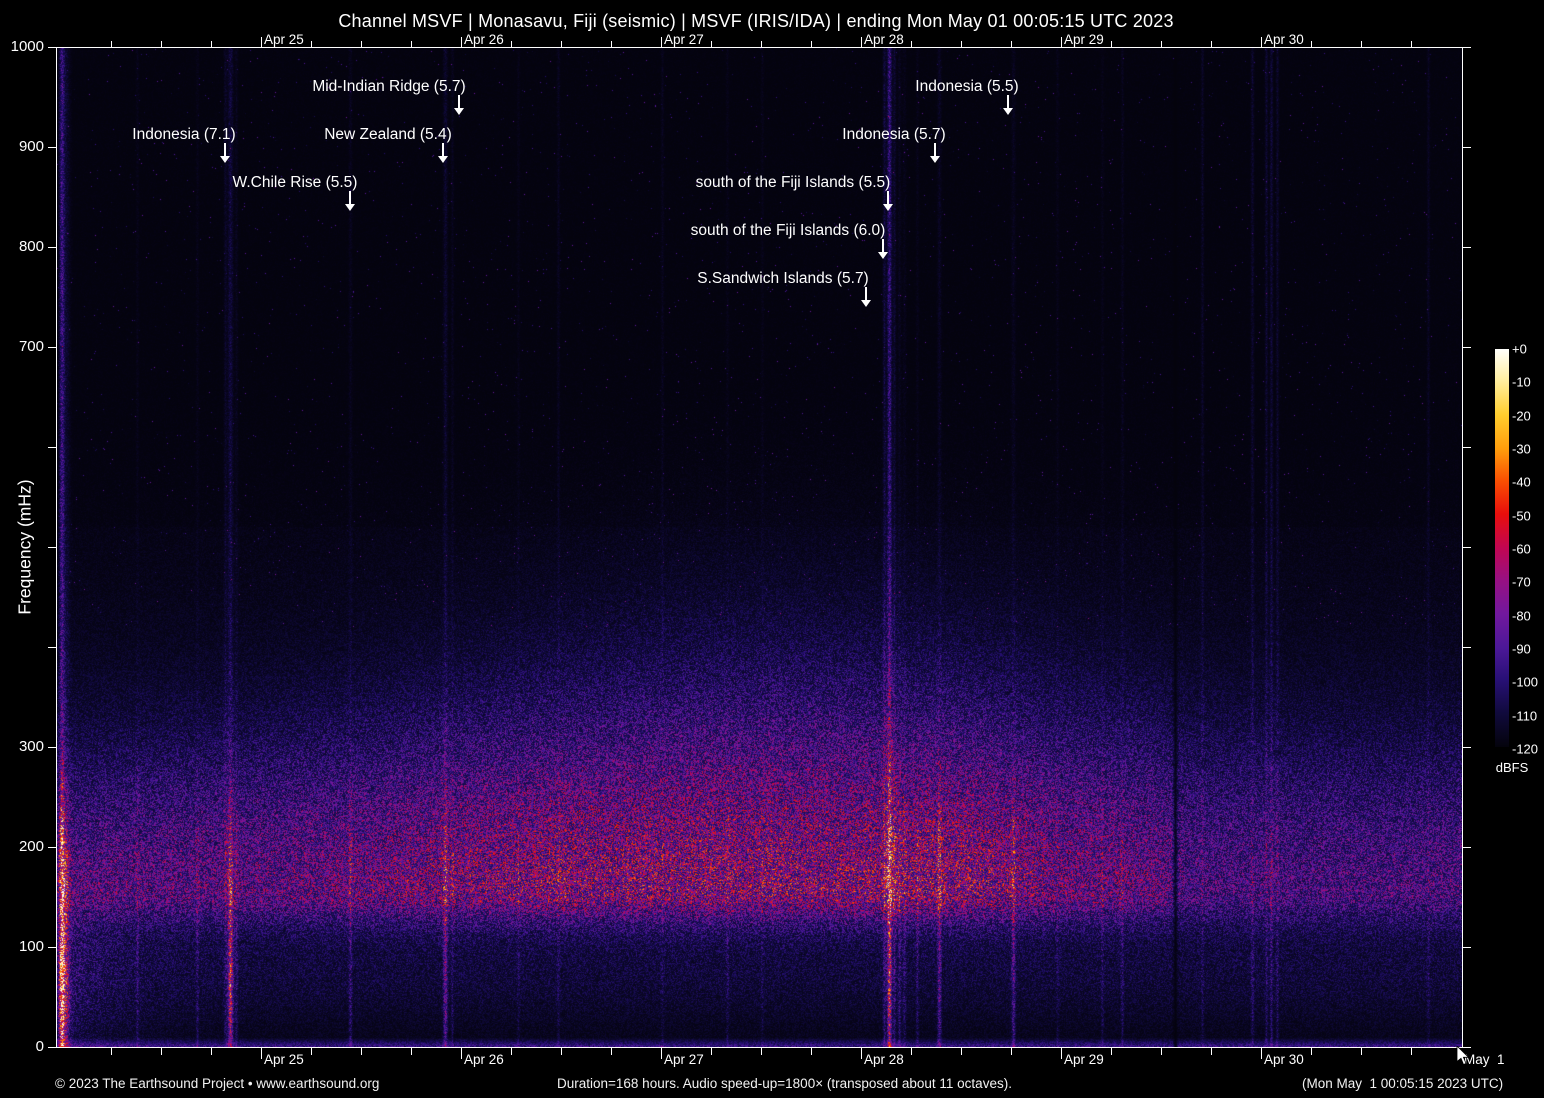 This screenshot has width=1544, height=1098. What do you see at coordinates (793, 182) in the screenshot?
I see `event-annotation-label: south of the Fiji Islands (5.5)` at bounding box center [793, 182].